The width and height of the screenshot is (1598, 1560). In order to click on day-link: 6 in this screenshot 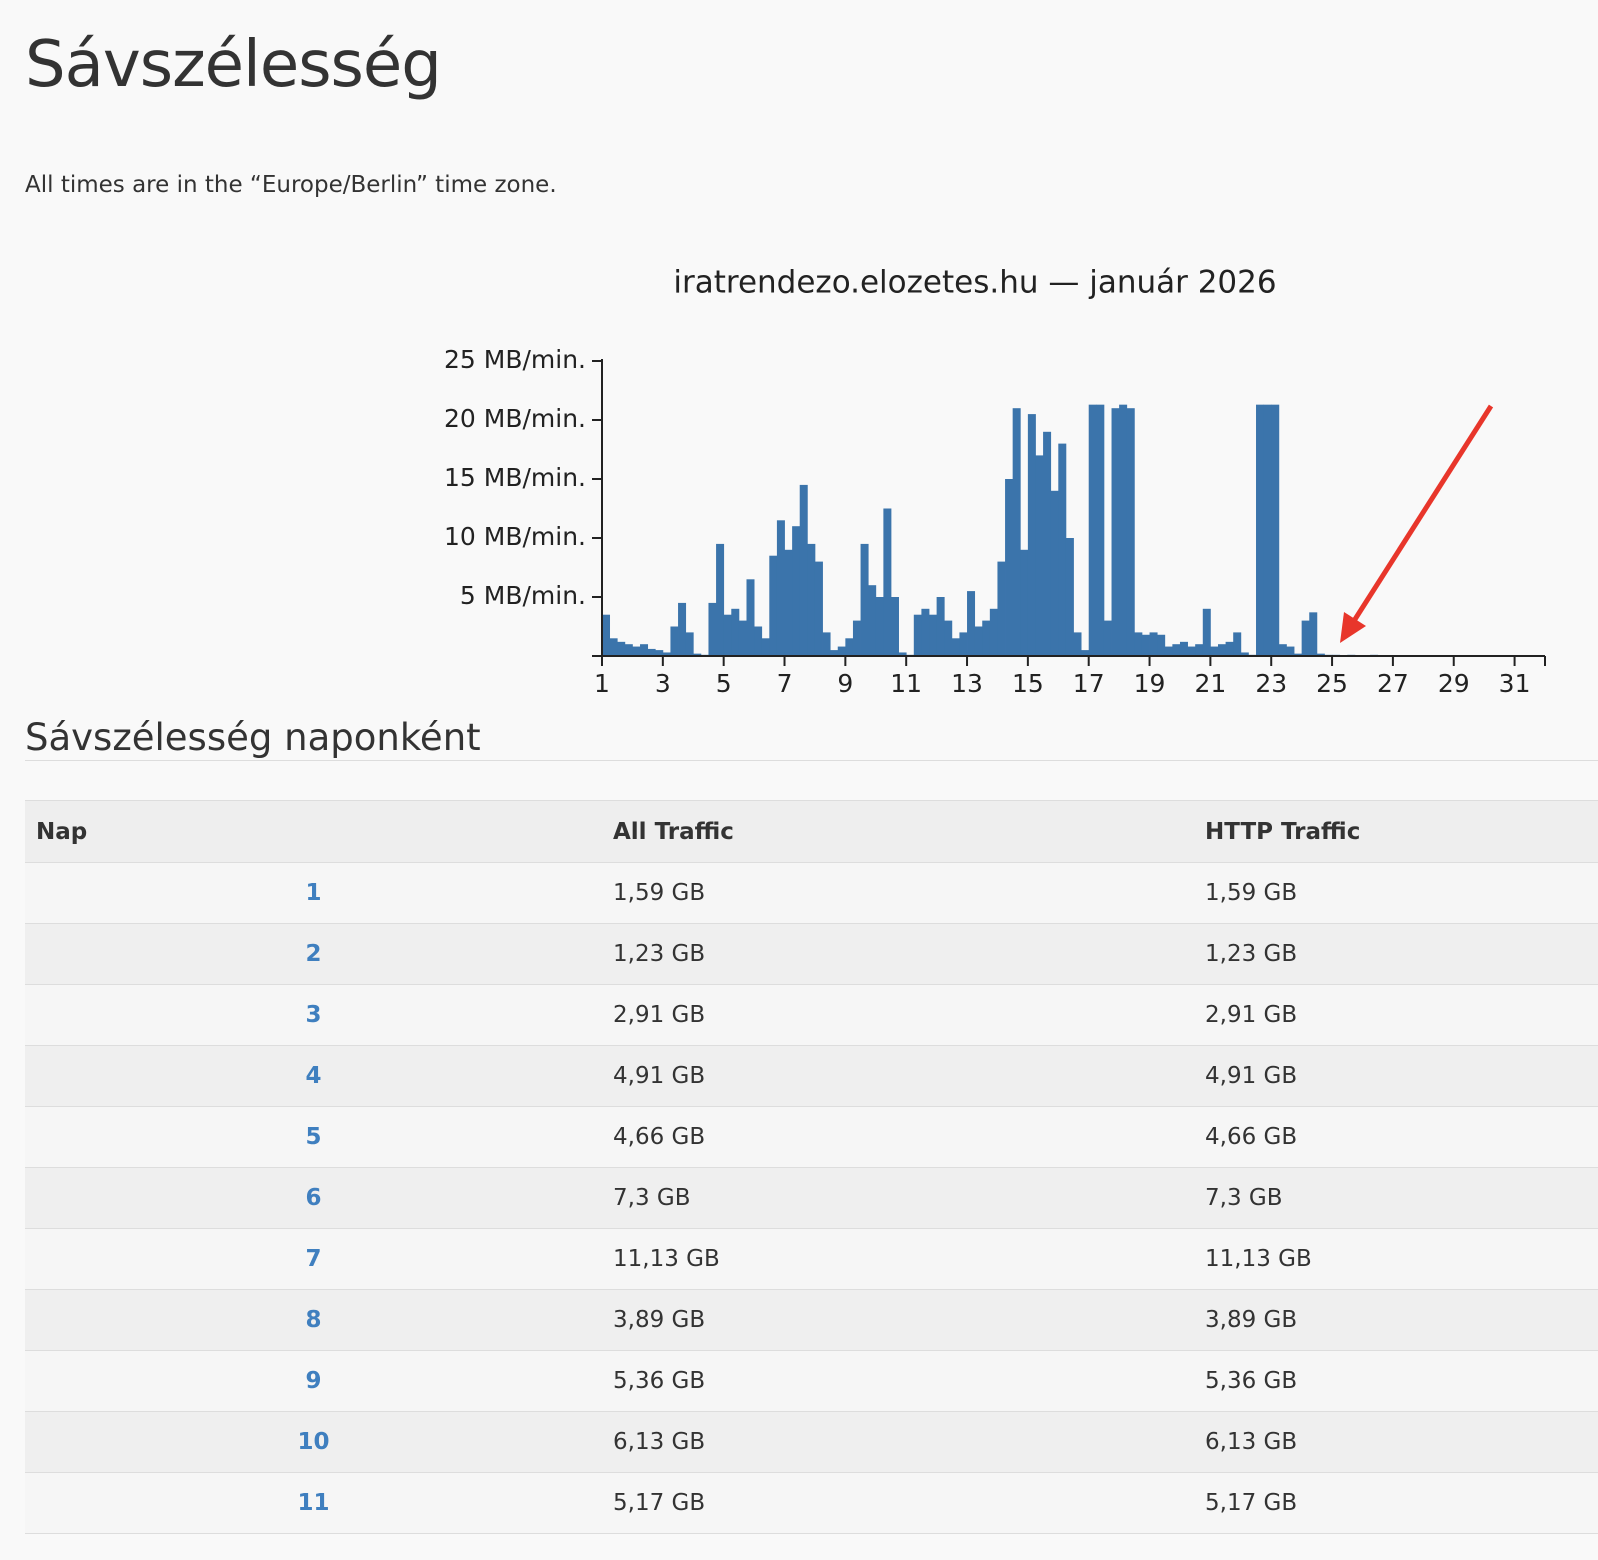, I will do `click(313, 1198)`.